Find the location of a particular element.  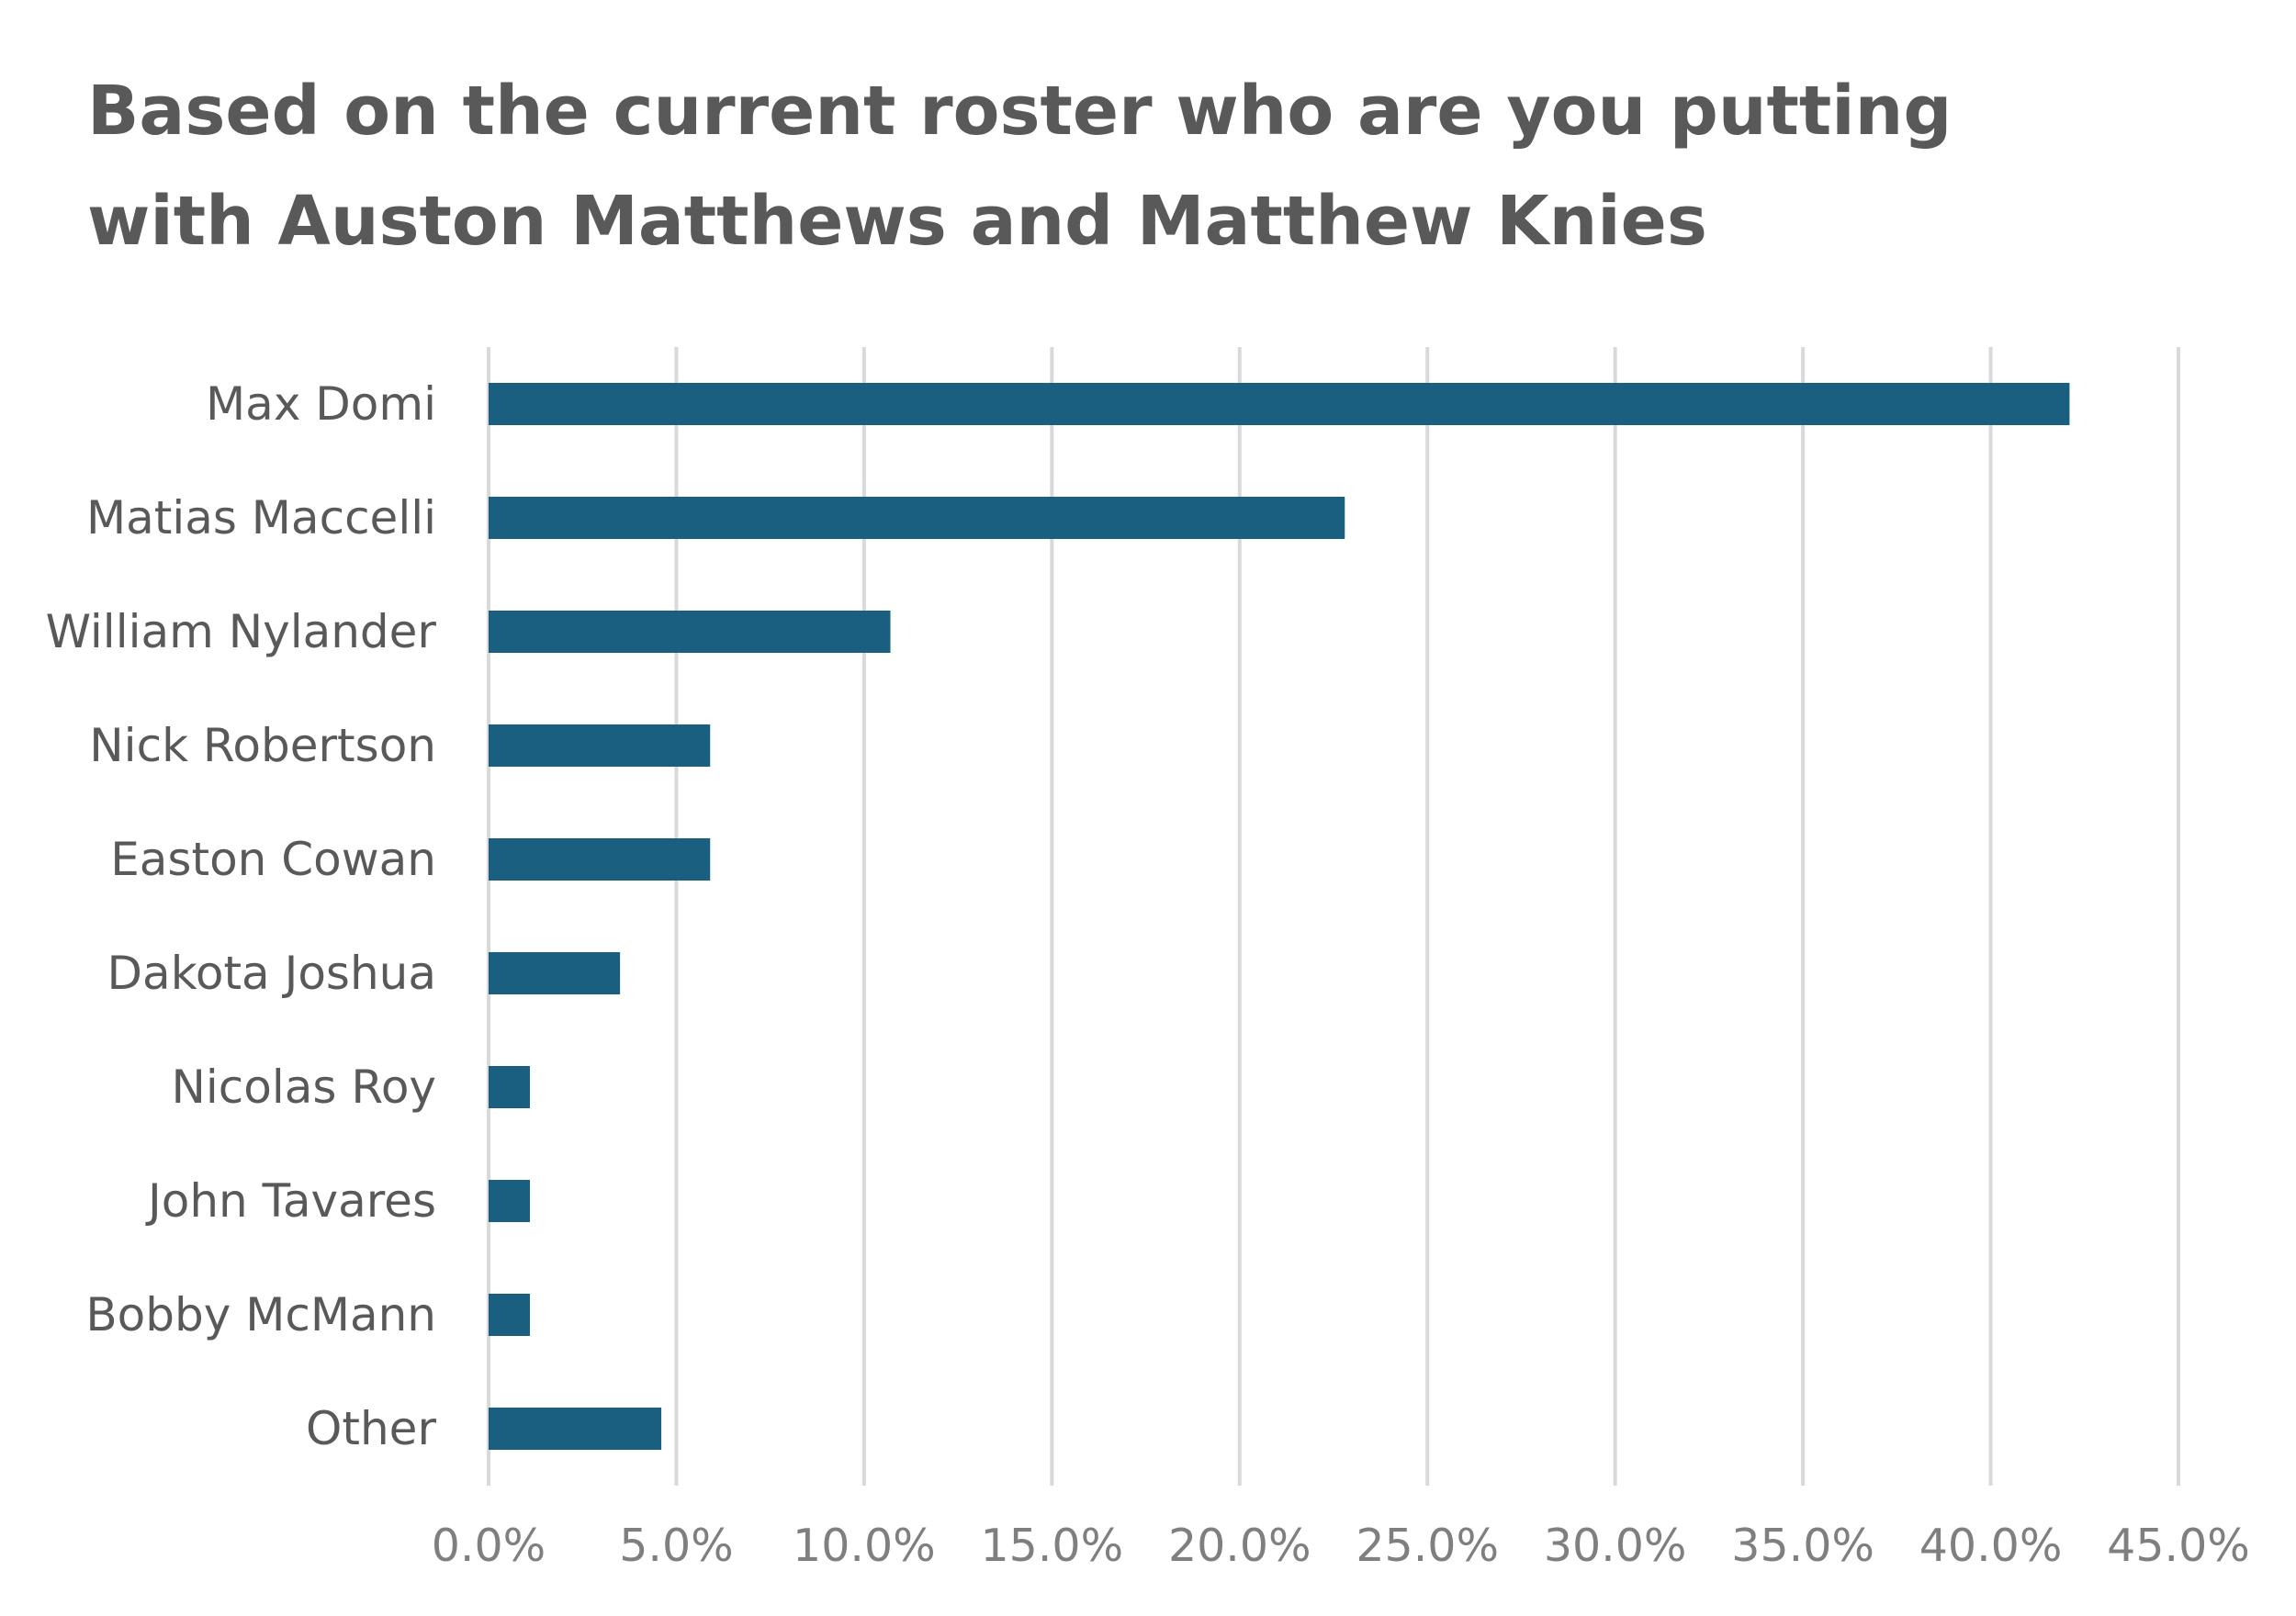

x-tick-label: 35.0% is located at coordinates (1802, 1546).